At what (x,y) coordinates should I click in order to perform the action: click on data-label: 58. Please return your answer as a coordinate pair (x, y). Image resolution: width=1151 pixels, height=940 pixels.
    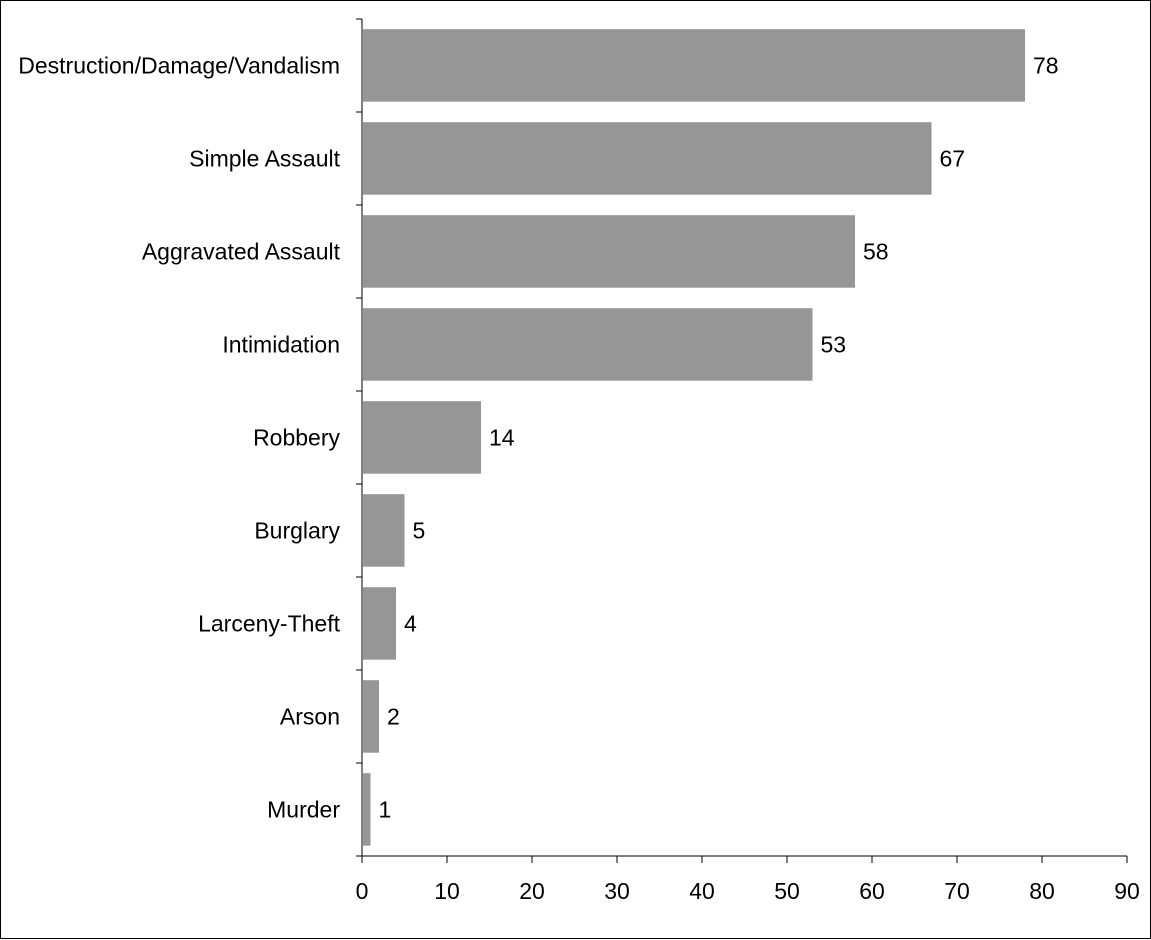
    Looking at the image, I should click on (876, 252).